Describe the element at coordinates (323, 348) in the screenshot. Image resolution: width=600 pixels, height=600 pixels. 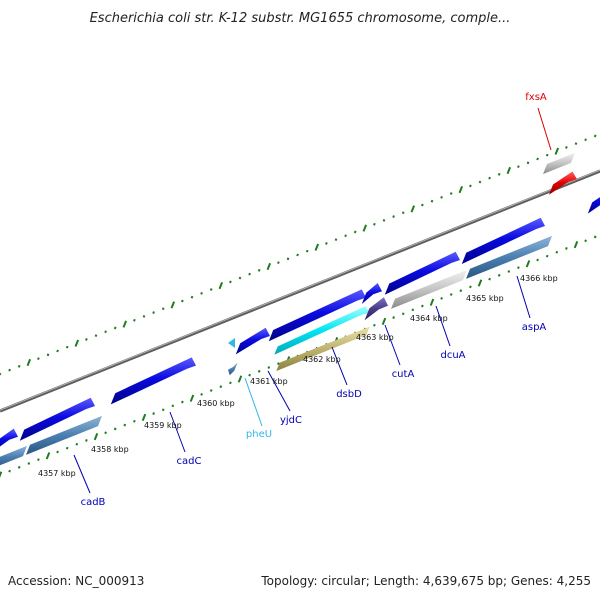
I see `olive-feature` at that location.